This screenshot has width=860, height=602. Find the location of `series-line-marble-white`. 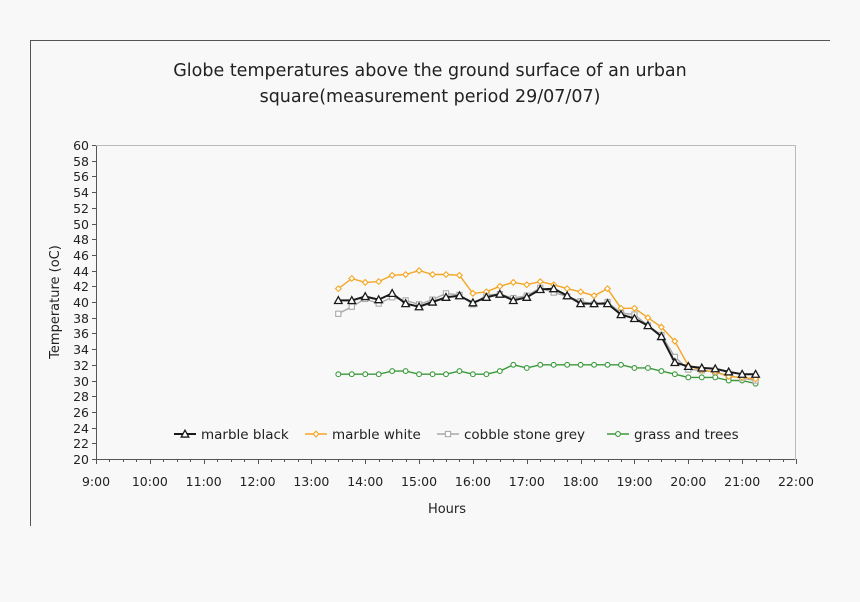

series-line-marble-white is located at coordinates (546, 324).